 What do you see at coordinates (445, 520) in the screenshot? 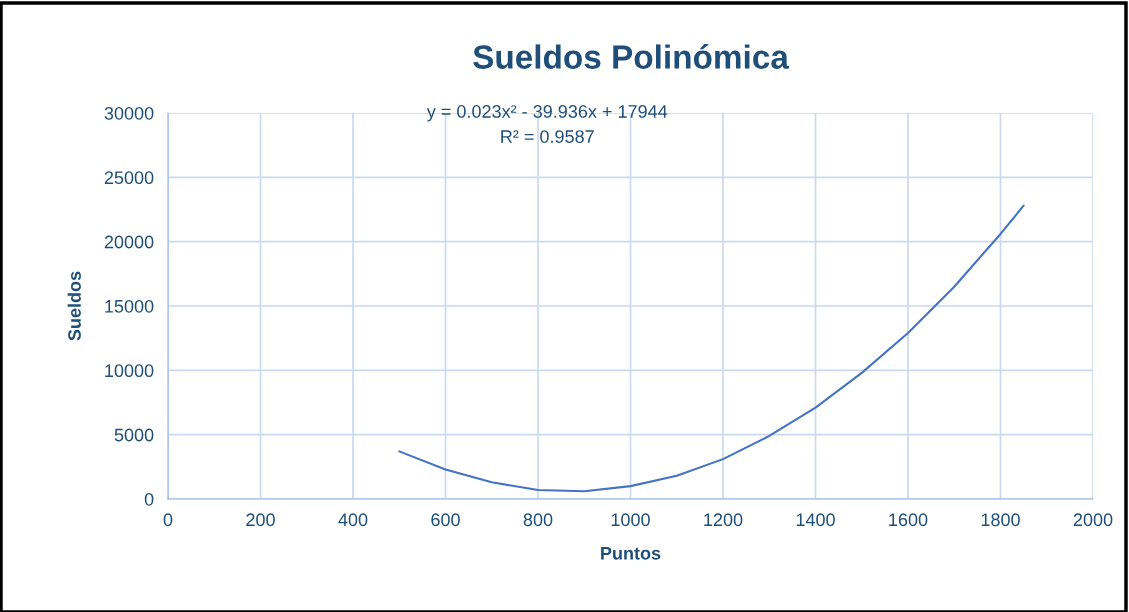
I see `x-tick-label: 600` at bounding box center [445, 520].